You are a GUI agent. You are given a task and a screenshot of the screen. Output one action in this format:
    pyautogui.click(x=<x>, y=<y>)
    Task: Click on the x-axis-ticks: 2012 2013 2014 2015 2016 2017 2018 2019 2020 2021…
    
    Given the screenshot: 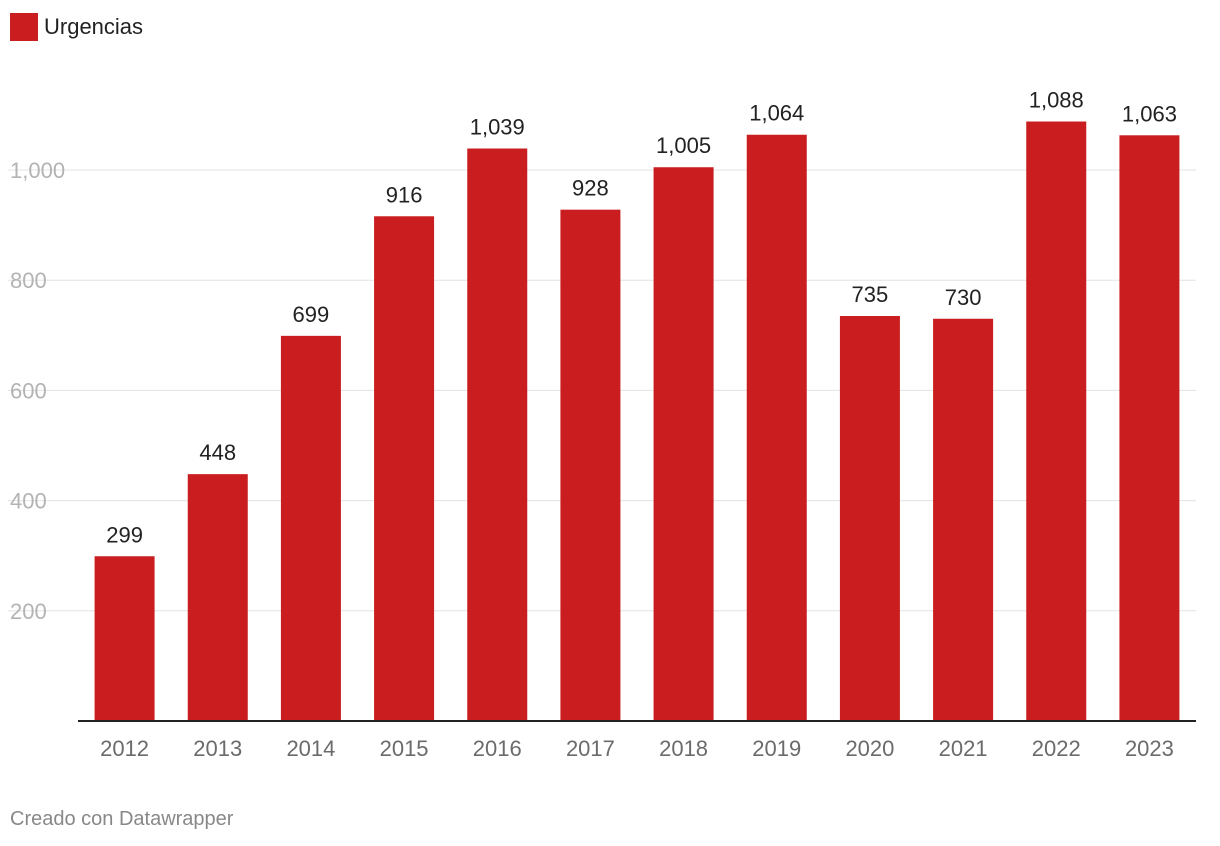 What is the action you would take?
    pyautogui.click(x=637, y=748)
    